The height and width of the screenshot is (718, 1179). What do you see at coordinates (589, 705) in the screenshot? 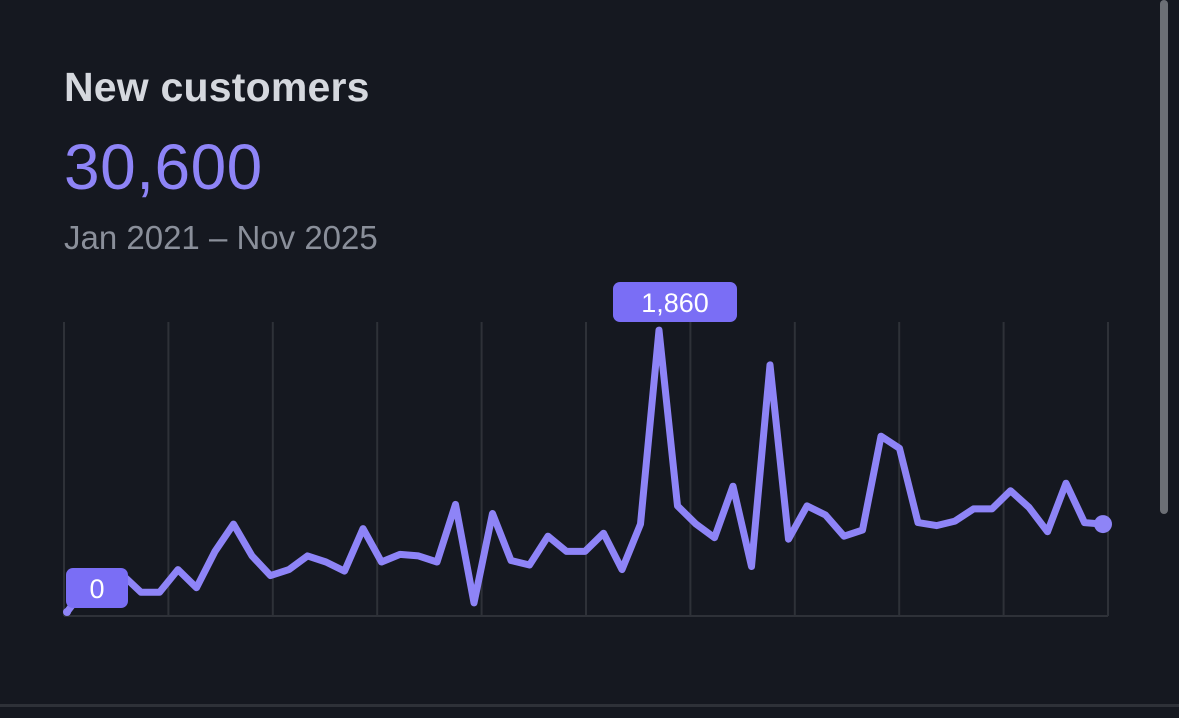
I see `bottom-divider` at bounding box center [589, 705].